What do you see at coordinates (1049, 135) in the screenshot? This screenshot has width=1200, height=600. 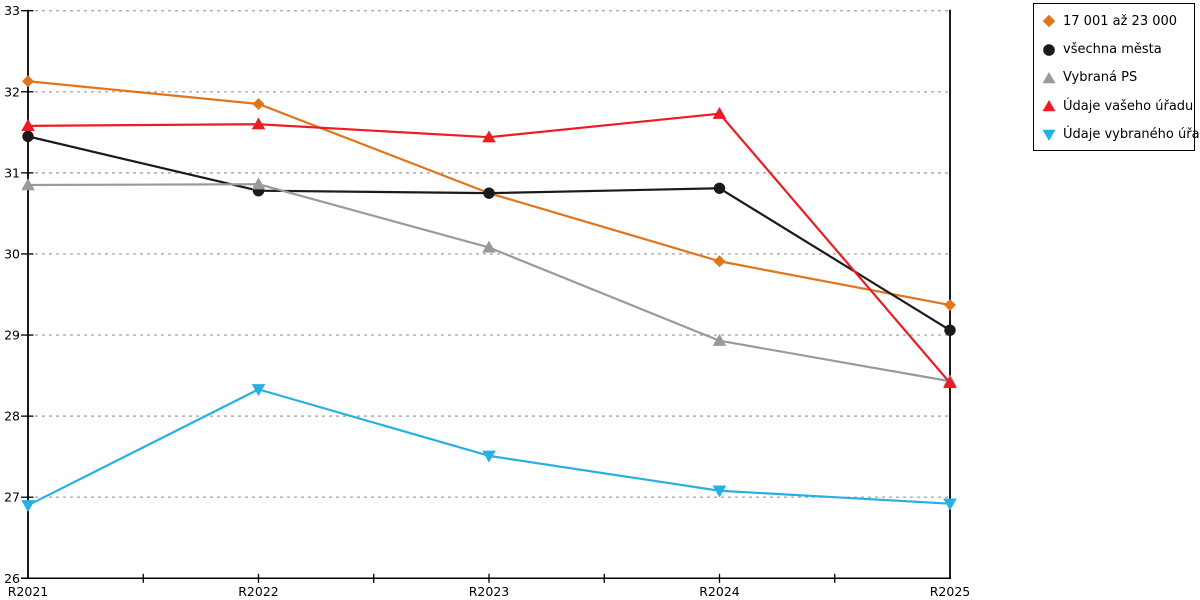 I see `triangle-down-icon` at bounding box center [1049, 135].